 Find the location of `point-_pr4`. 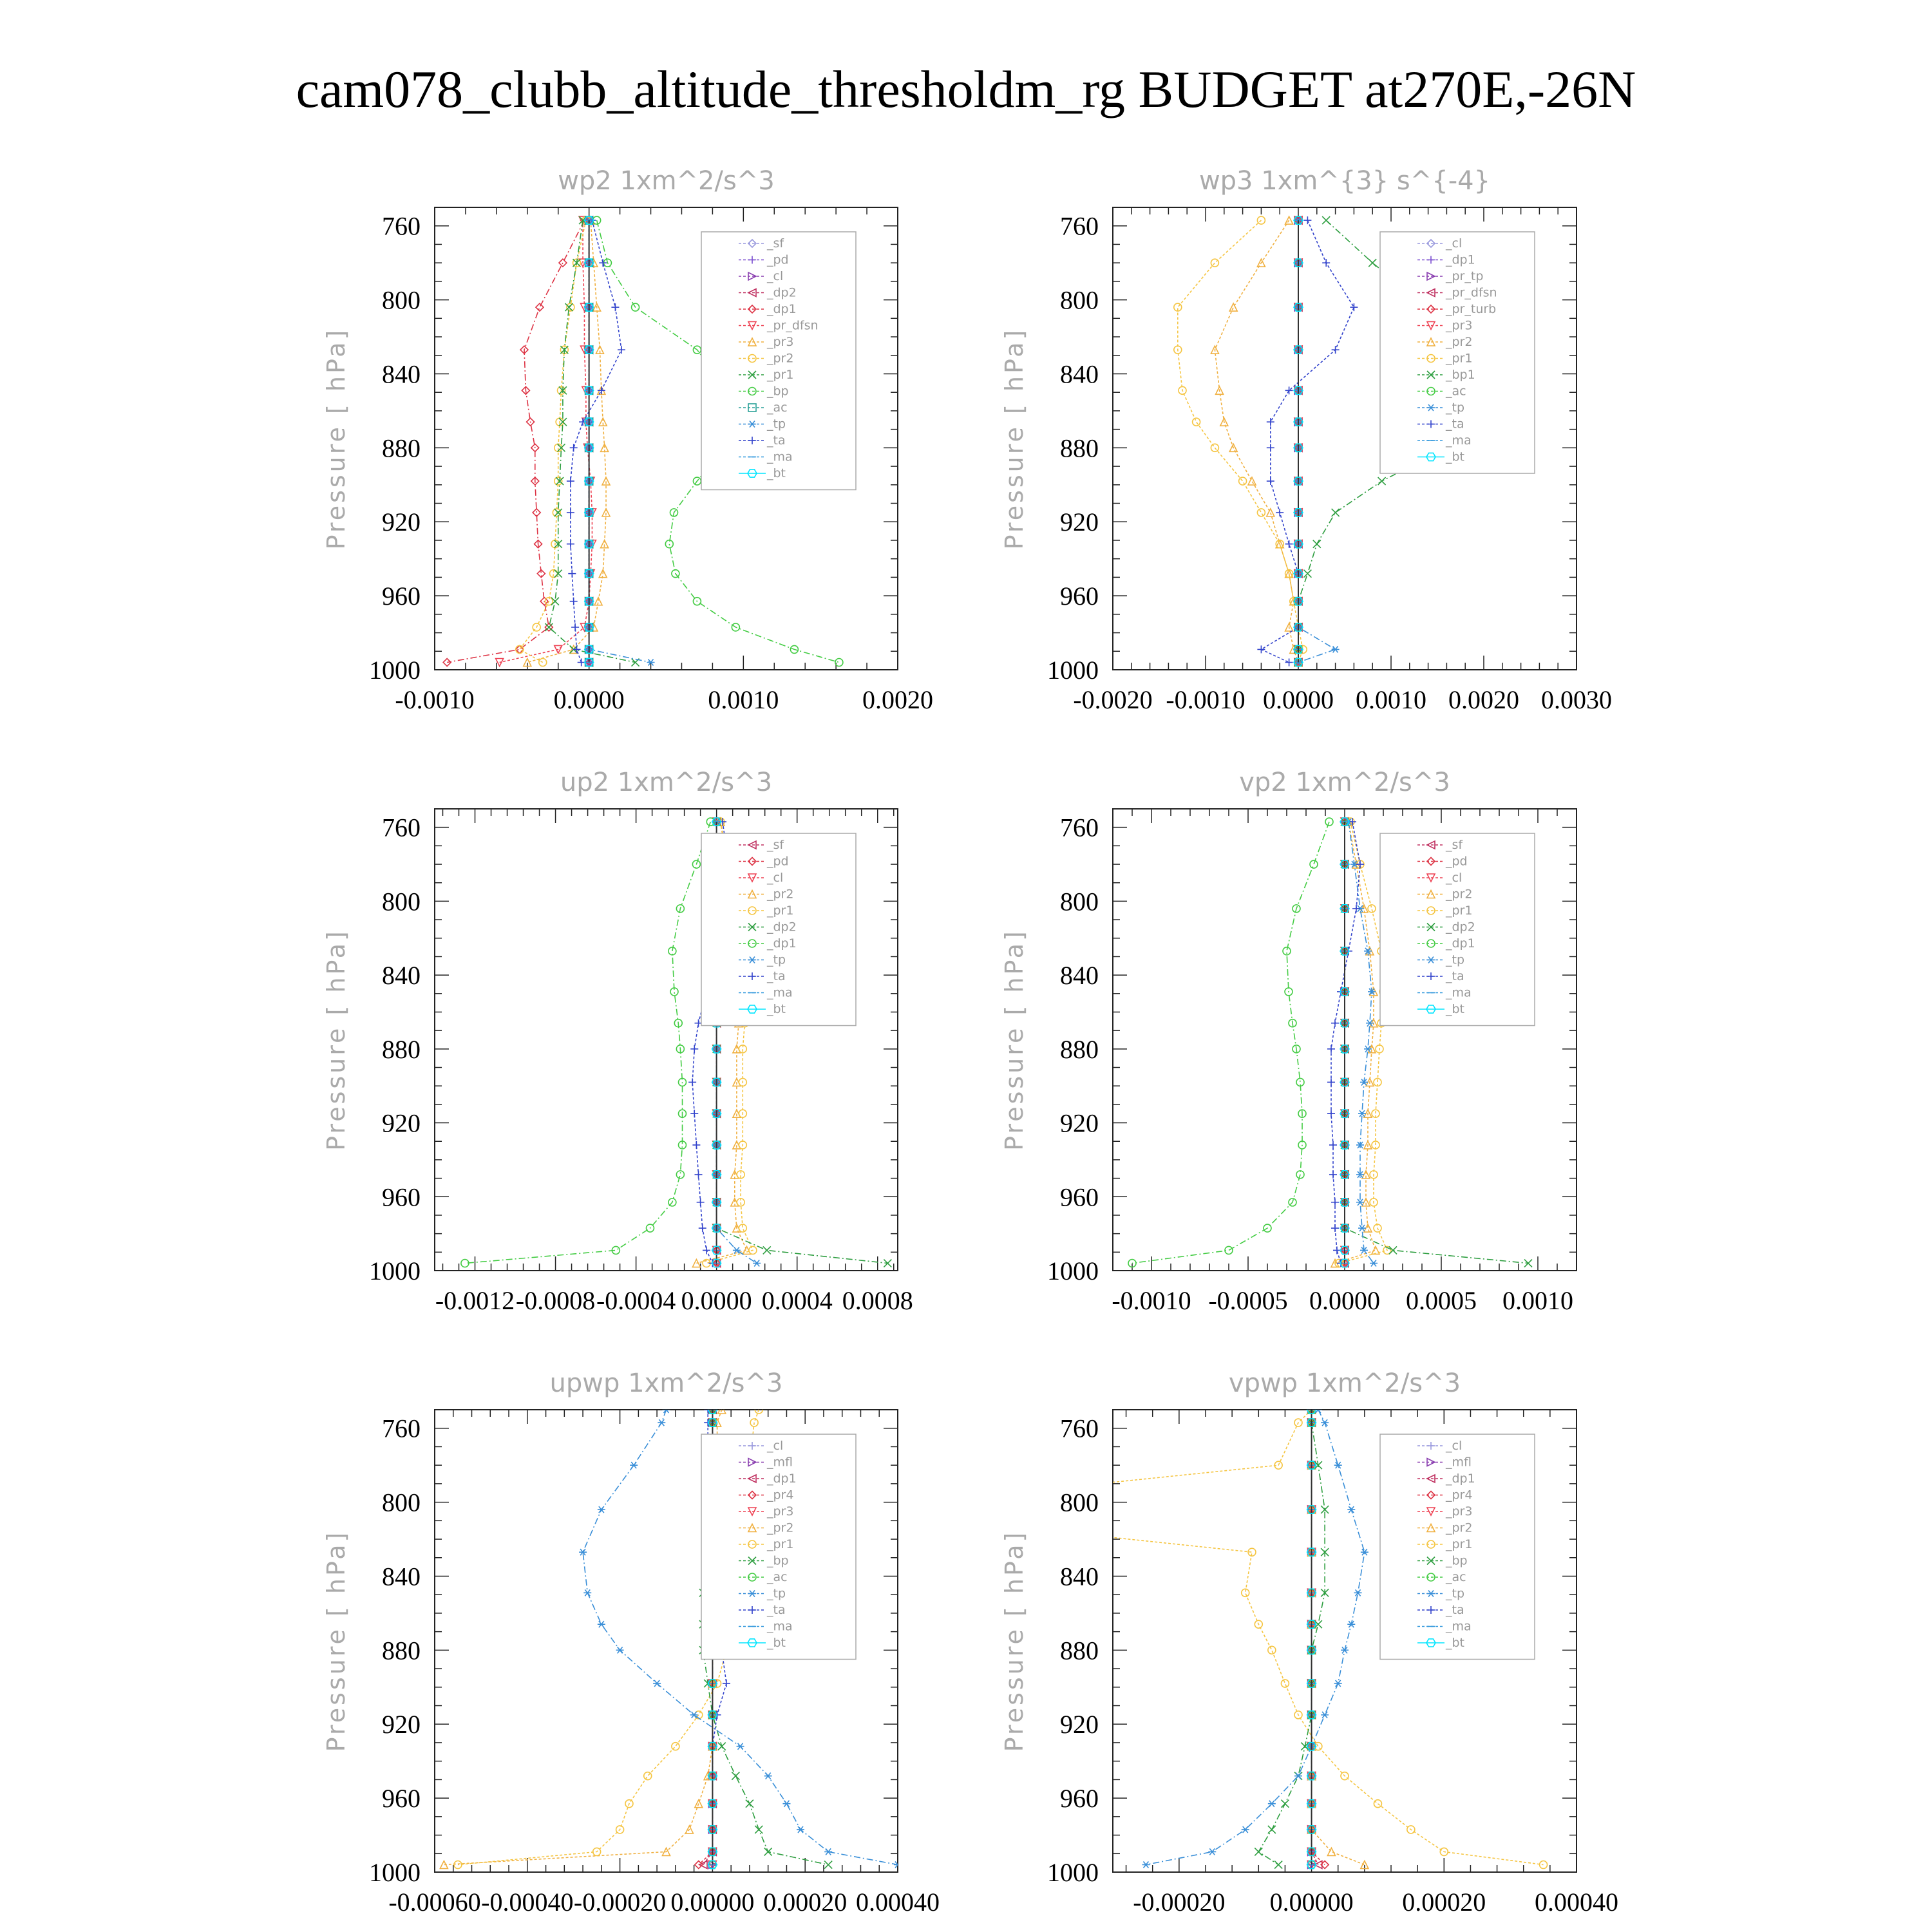

point-_pr4 is located at coordinates (1325, 1865).